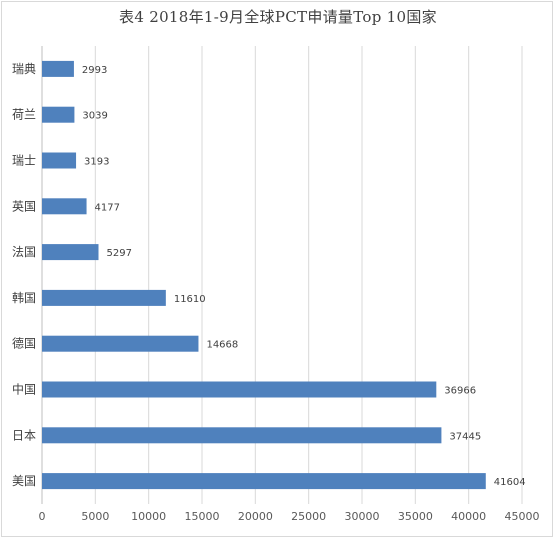  I want to click on data-label: 3193, so click(96, 162).